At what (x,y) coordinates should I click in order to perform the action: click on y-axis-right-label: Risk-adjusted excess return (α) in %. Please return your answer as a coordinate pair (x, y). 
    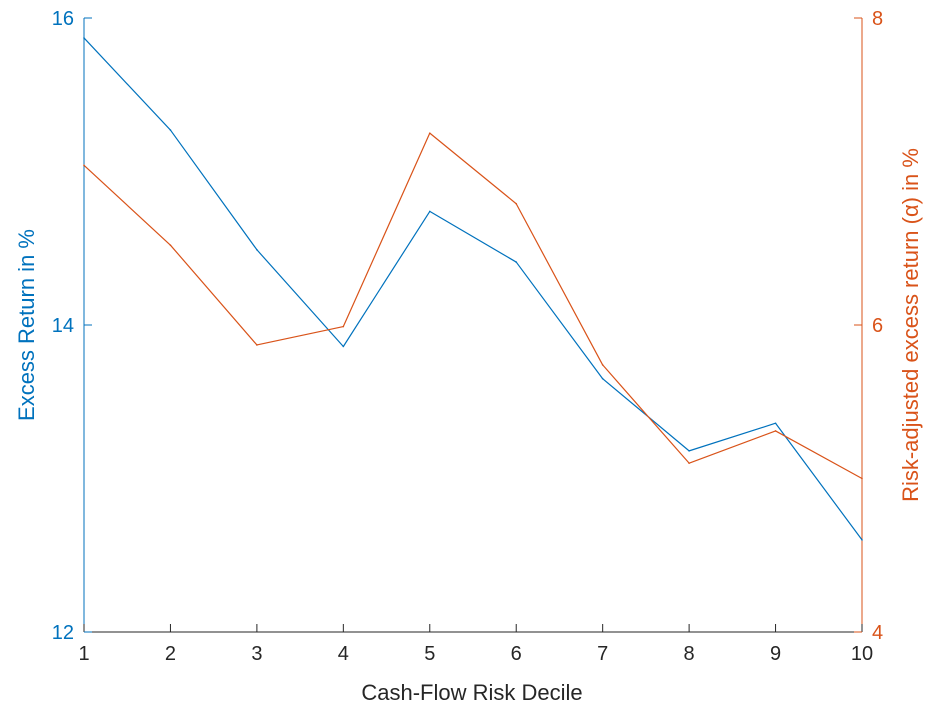
    Looking at the image, I should click on (910, 325).